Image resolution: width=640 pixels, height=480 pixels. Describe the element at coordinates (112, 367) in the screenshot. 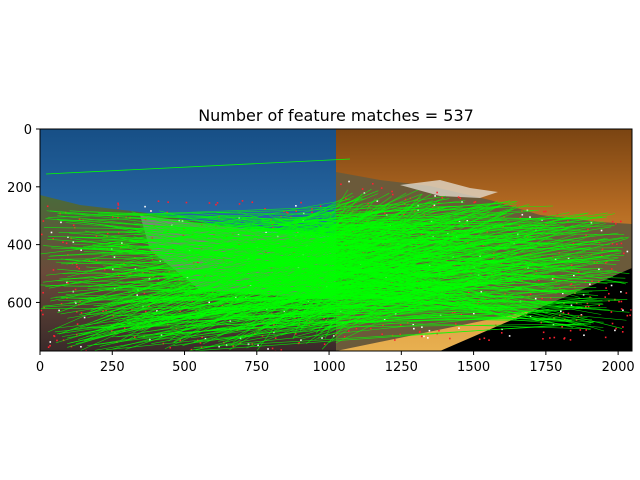

I see `x-tick-label: 250` at that location.